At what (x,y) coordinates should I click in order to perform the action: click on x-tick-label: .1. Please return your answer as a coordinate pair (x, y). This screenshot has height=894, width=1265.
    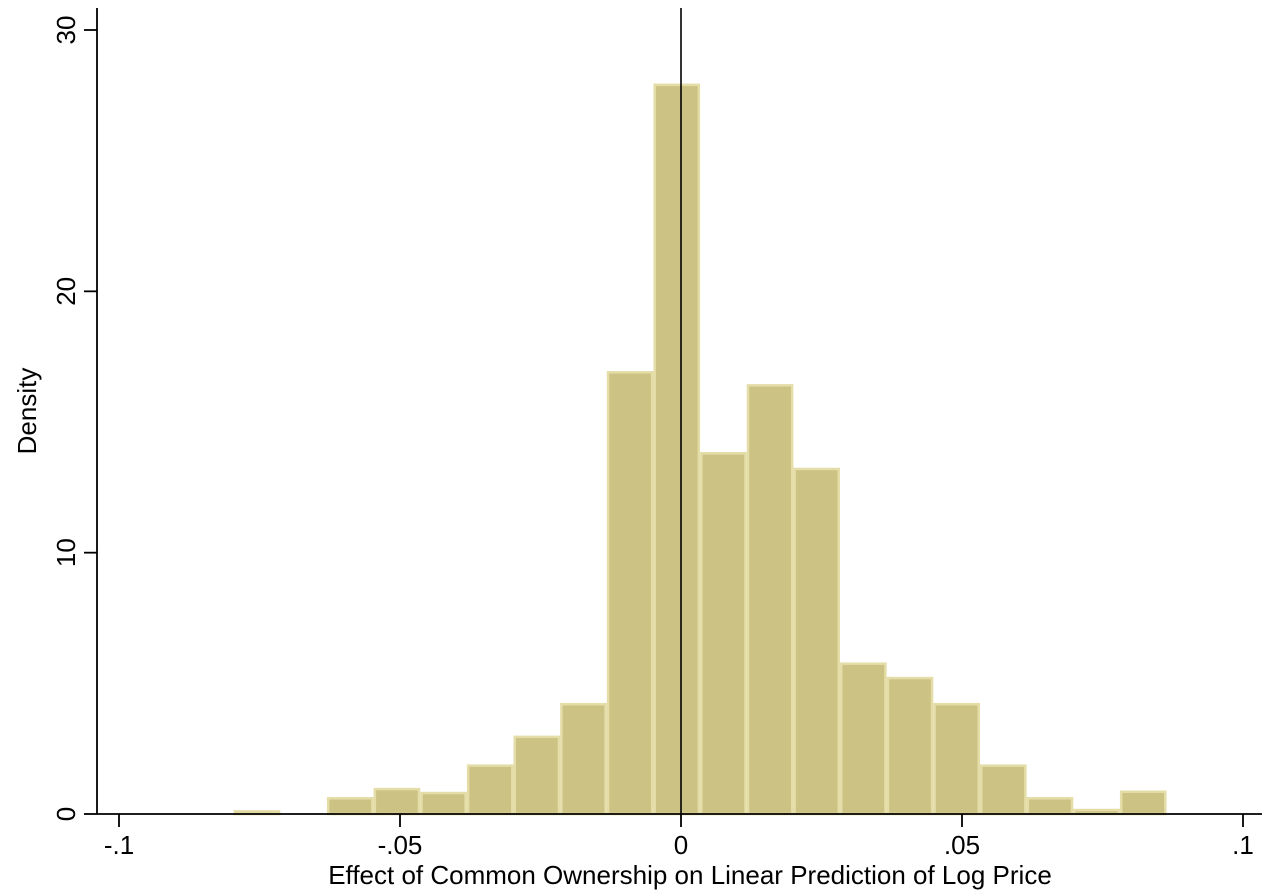
    Looking at the image, I should click on (1243, 845).